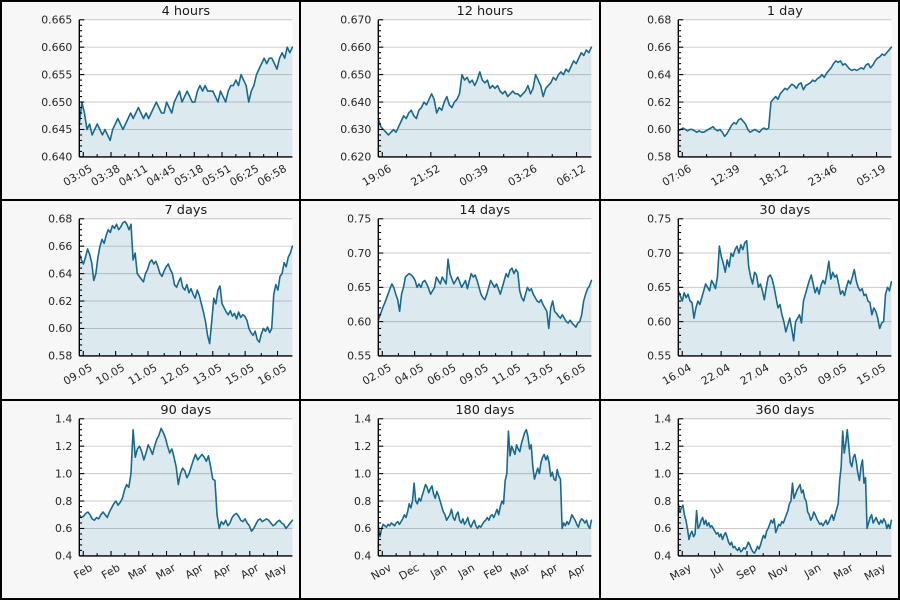  I want to click on y-axis-labels: 0.640 0.645 0.650 0.655 0.660 0.665, so click(56, 89).